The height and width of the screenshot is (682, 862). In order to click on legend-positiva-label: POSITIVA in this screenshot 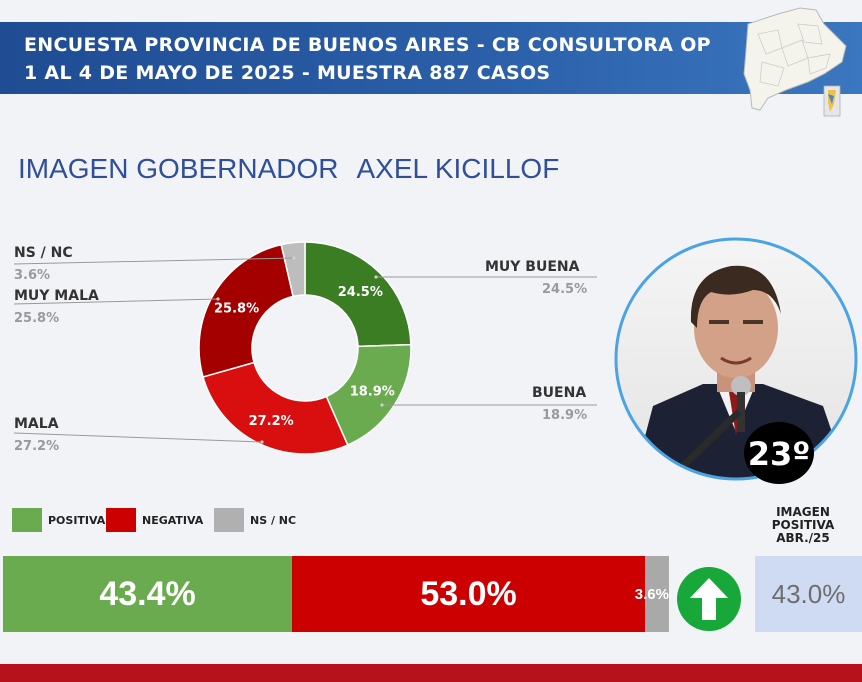, I will do `click(77, 520)`.